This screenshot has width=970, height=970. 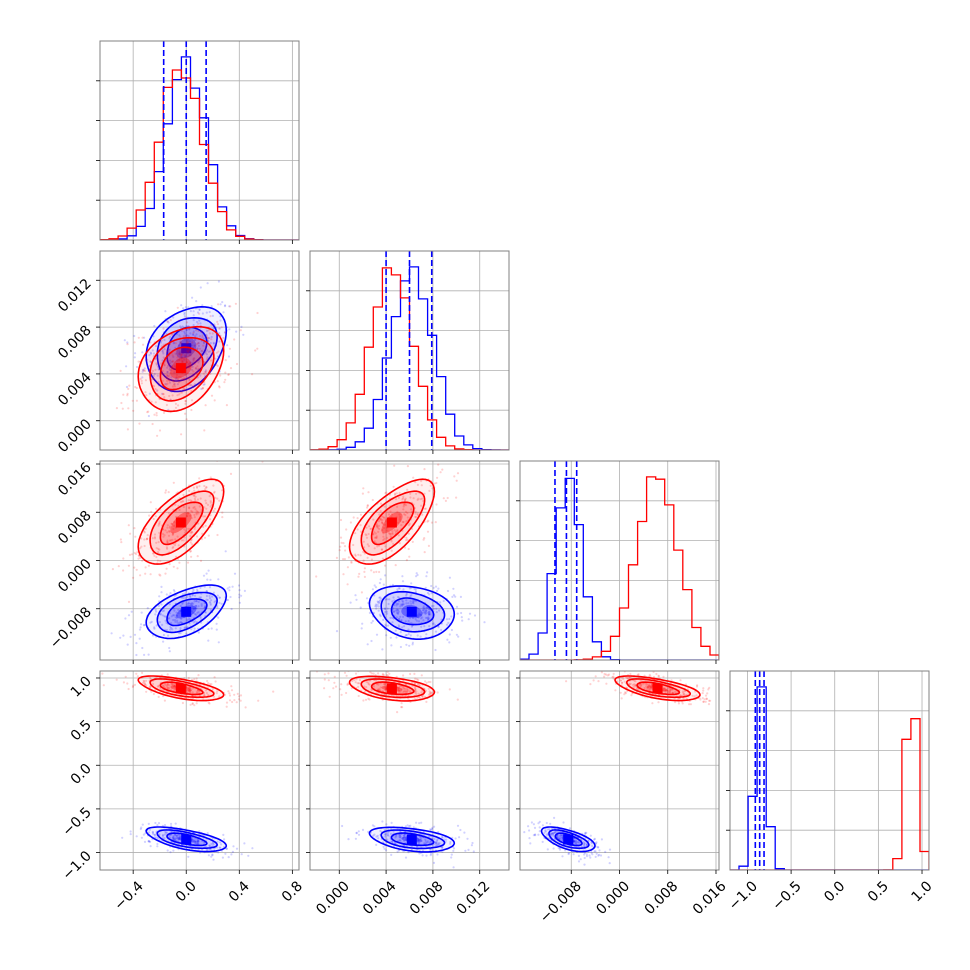 I want to click on histogram-panel, so click(x=409, y=350).